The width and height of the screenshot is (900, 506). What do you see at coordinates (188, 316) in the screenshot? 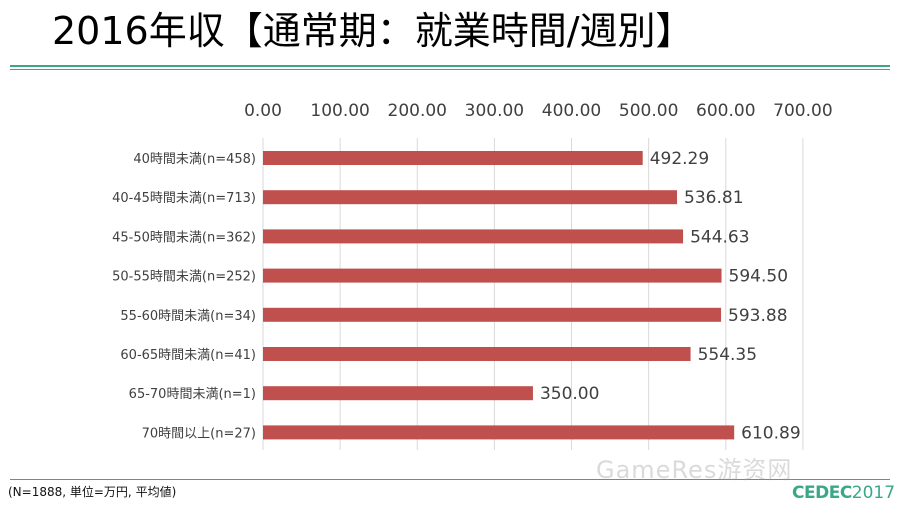
I see `category-label: 55-60時間未満(n=34)` at bounding box center [188, 316].